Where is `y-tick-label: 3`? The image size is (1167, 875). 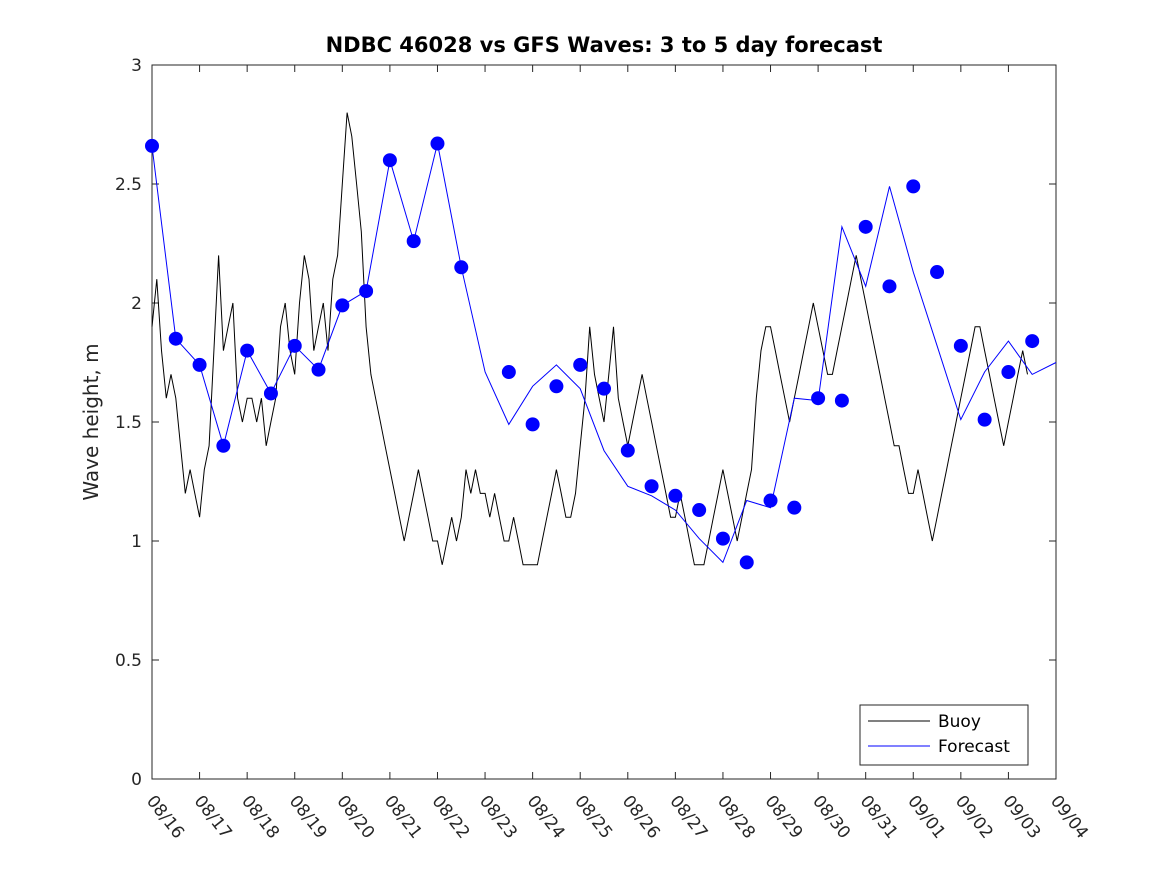
y-tick-label: 3 is located at coordinates (136, 66).